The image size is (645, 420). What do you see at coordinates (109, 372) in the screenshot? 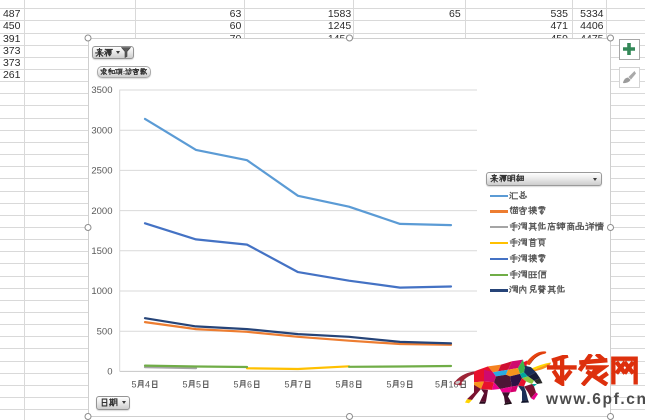
I see `svg-text: 0` at bounding box center [109, 372].